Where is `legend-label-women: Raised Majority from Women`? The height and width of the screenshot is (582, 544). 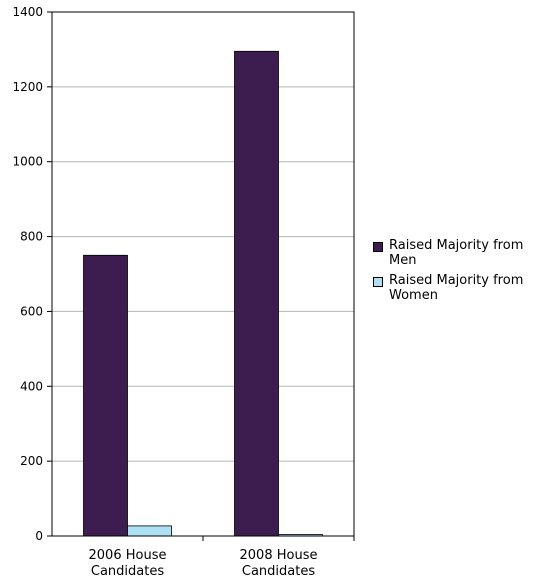
legend-label-women: Raised Majority from Women is located at coordinates (456, 288).